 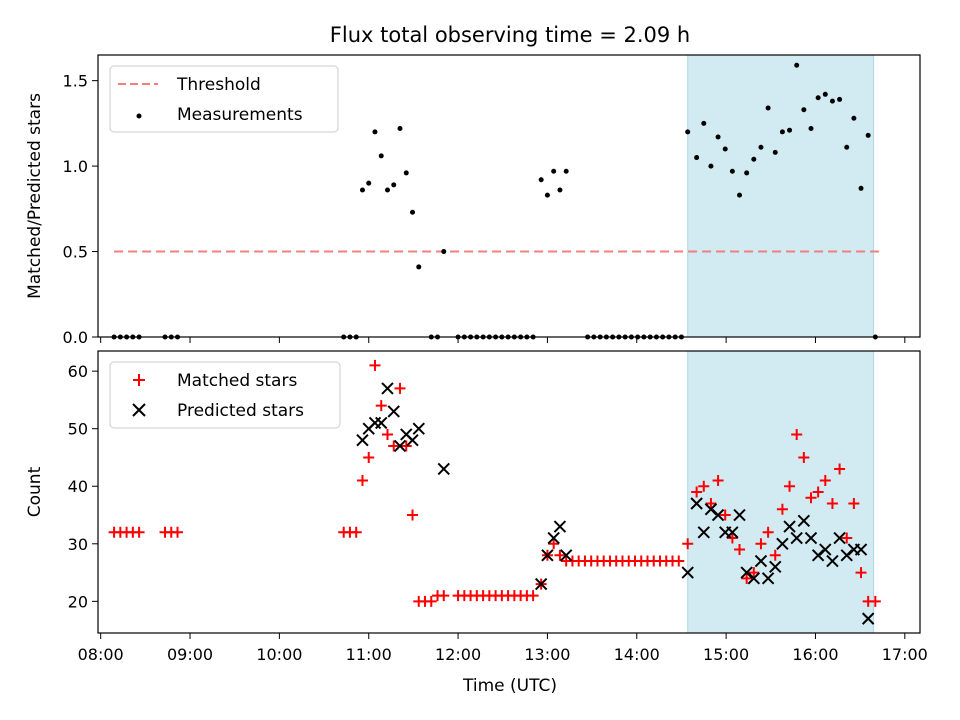 I want to click on x-tick-label: 13:00, so click(x=547, y=654).